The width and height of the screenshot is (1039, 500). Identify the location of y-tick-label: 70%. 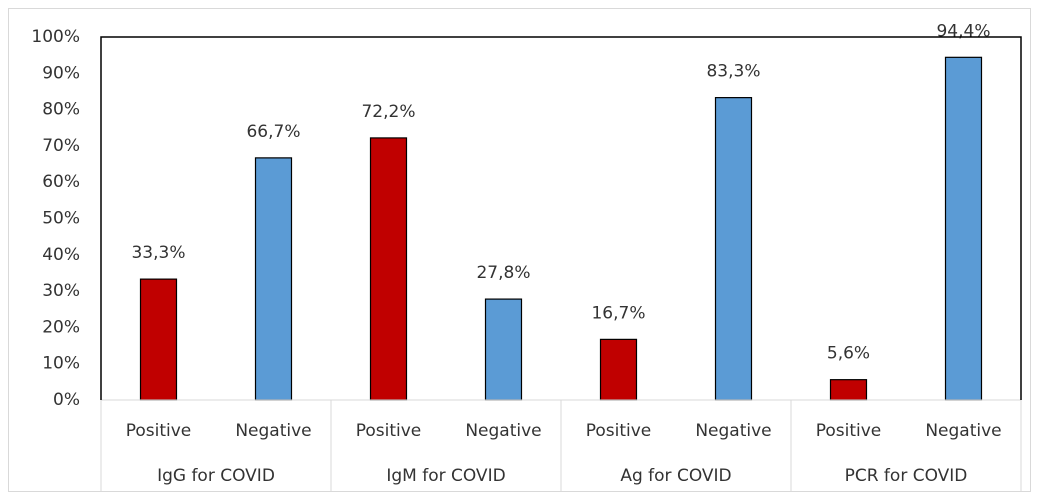
(61, 146).